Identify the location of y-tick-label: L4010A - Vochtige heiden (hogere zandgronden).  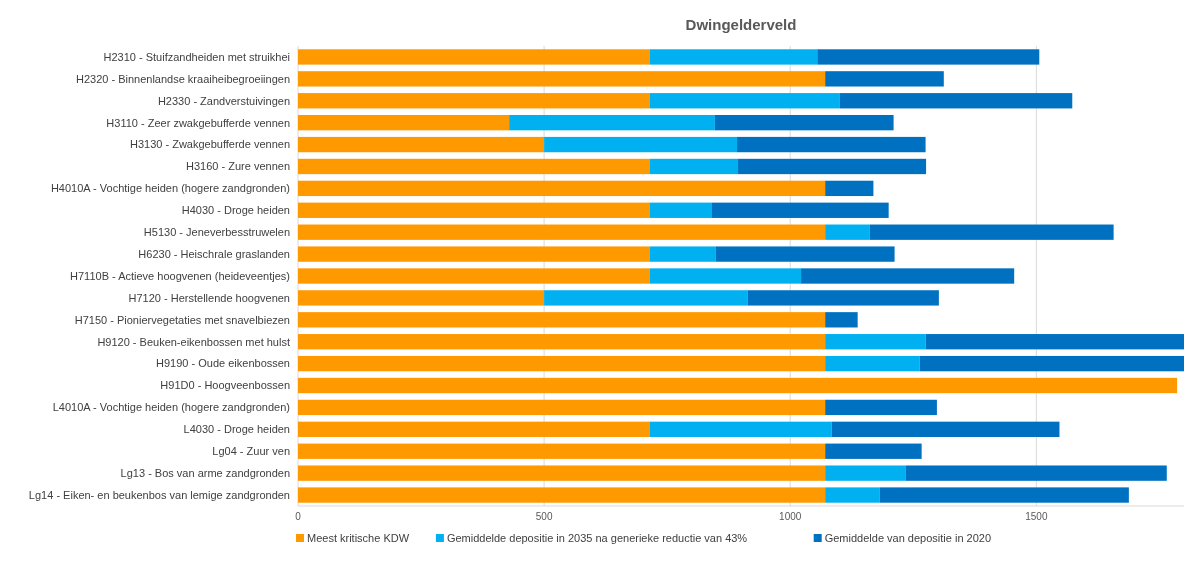
(171, 407).